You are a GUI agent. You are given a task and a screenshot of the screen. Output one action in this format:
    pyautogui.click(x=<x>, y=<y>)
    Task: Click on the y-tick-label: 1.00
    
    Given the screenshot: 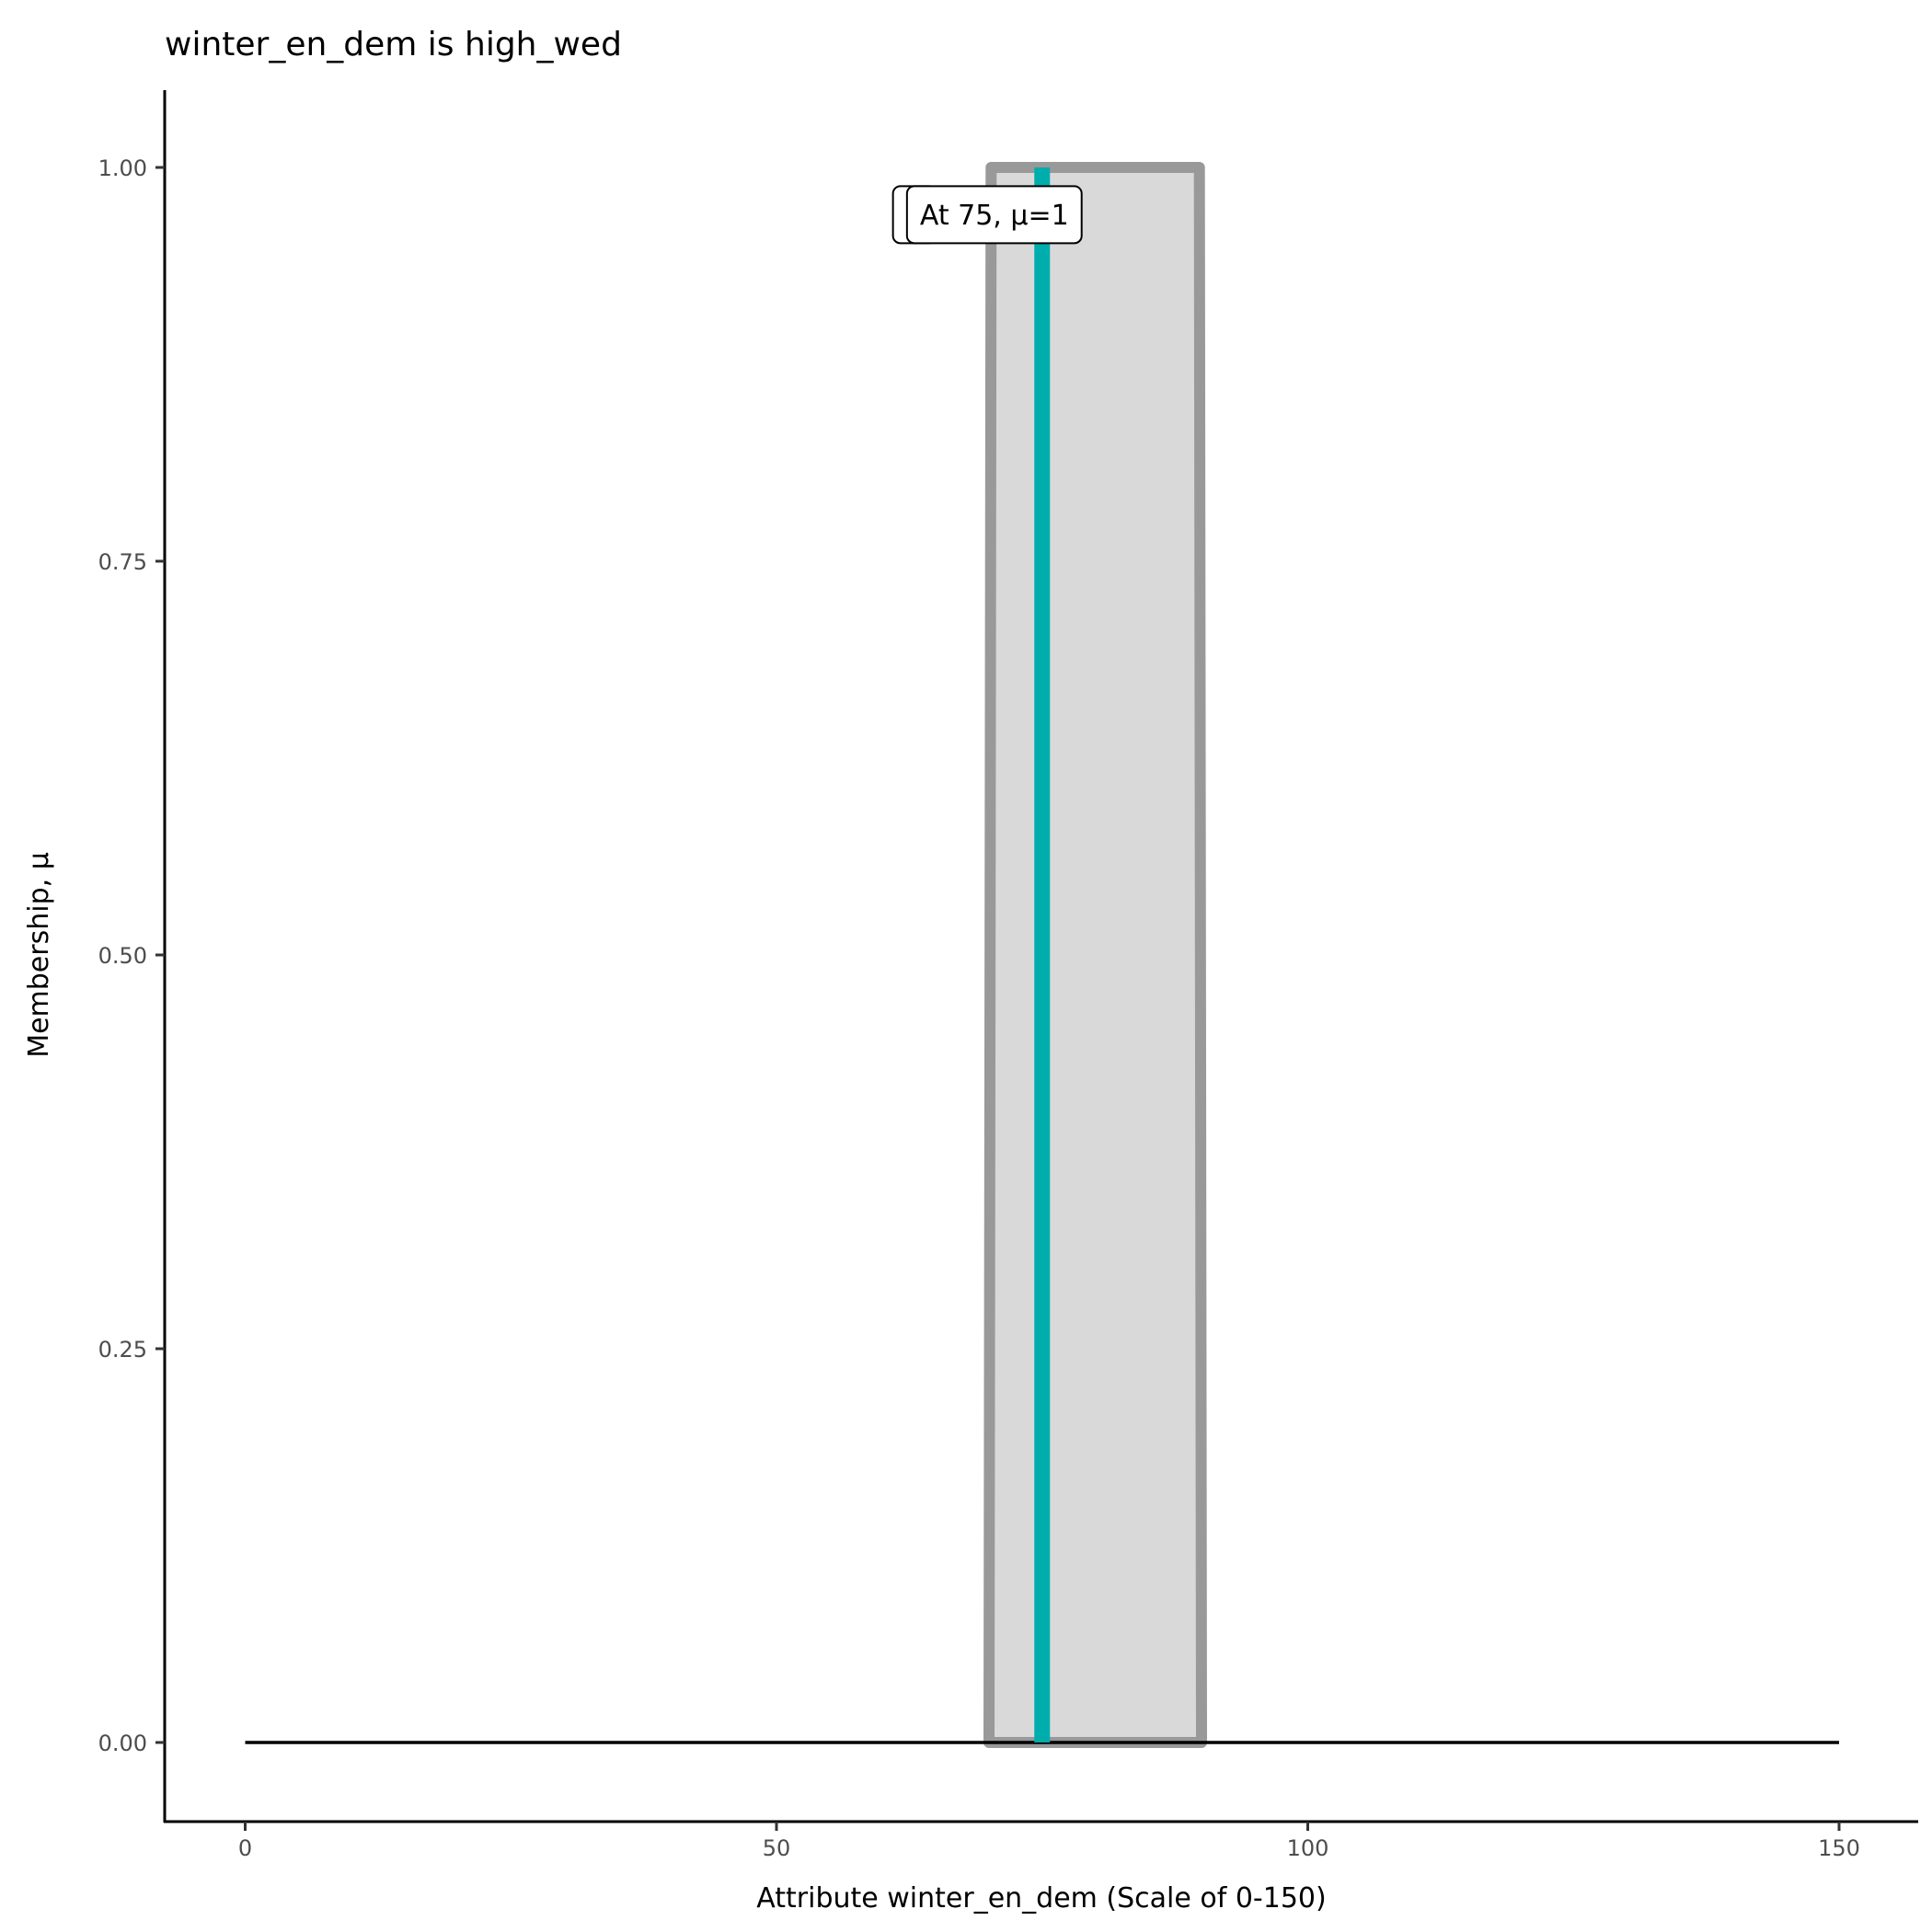 What is the action you would take?
    pyautogui.click(x=122, y=168)
    